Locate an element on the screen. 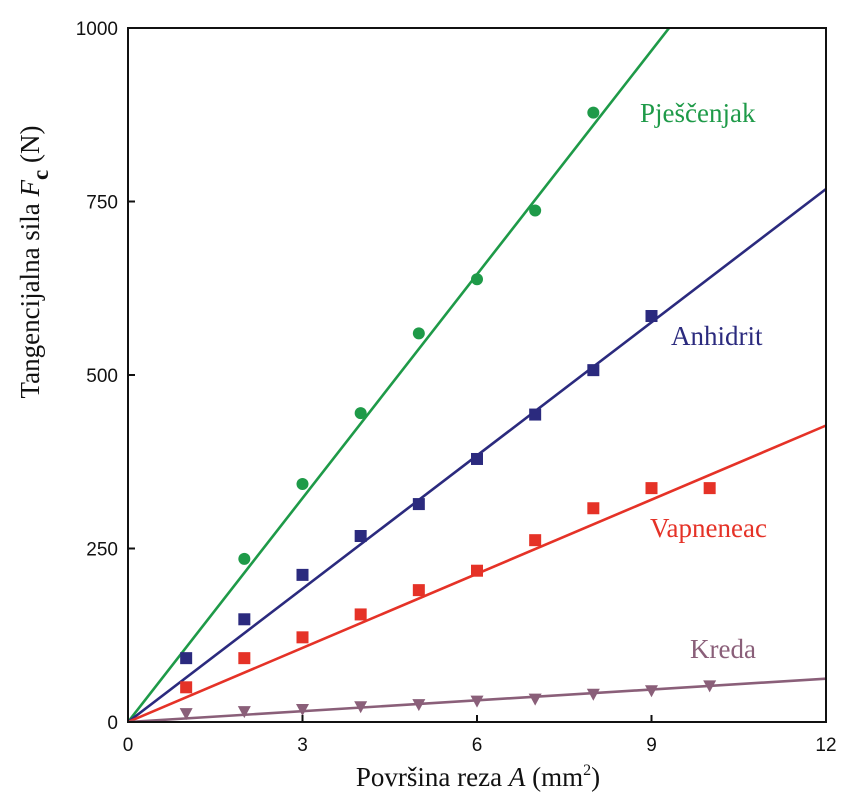 The height and width of the screenshot is (802, 843). x-axis-unit-exponent: 2 is located at coordinates (587, 770).